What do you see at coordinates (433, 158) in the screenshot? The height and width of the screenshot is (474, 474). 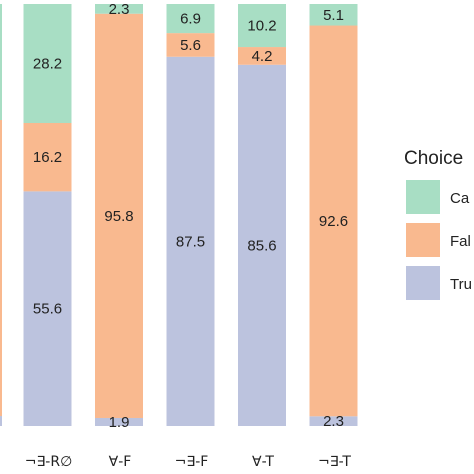 I see `legend-title: Choice` at bounding box center [433, 158].